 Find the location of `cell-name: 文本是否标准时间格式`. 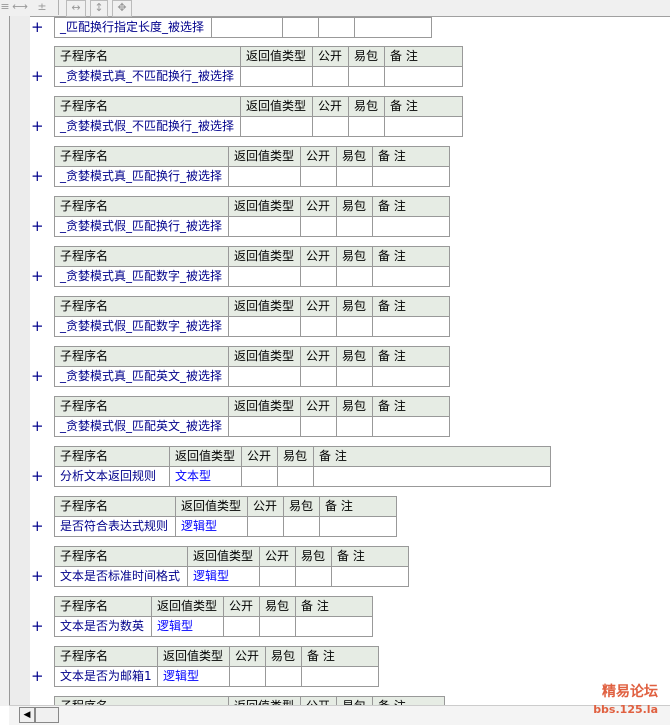

cell-name: 文本是否标准时间格式 is located at coordinates (121, 576).